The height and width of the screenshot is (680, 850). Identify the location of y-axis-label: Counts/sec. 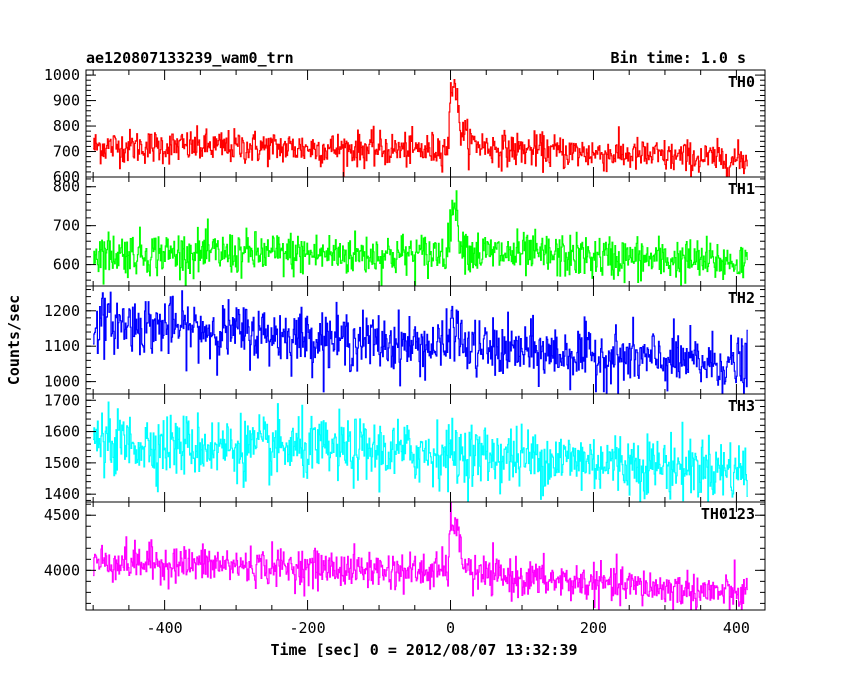
(14, 340).